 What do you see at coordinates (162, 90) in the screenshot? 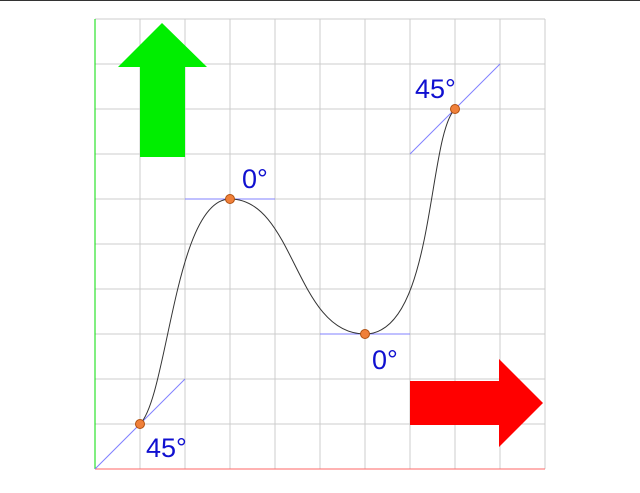
I see `up-arrow-icon` at bounding box center [162, 90].